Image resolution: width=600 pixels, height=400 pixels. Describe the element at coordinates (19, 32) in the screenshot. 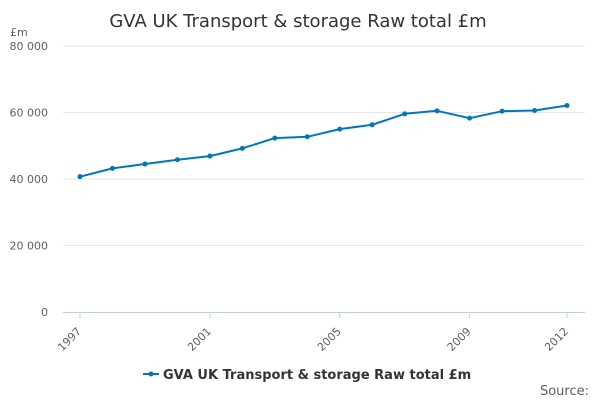

I see `y-axis-label: £m` at that location.